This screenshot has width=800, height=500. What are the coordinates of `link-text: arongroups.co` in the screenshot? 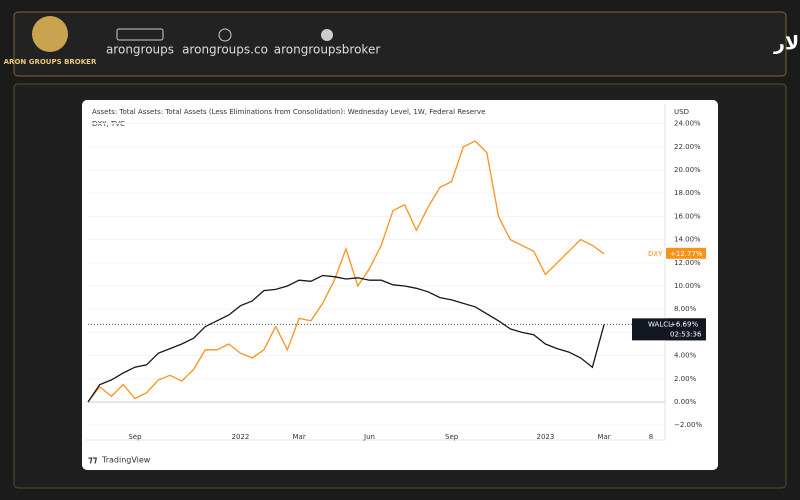 It's located at (225, 50).